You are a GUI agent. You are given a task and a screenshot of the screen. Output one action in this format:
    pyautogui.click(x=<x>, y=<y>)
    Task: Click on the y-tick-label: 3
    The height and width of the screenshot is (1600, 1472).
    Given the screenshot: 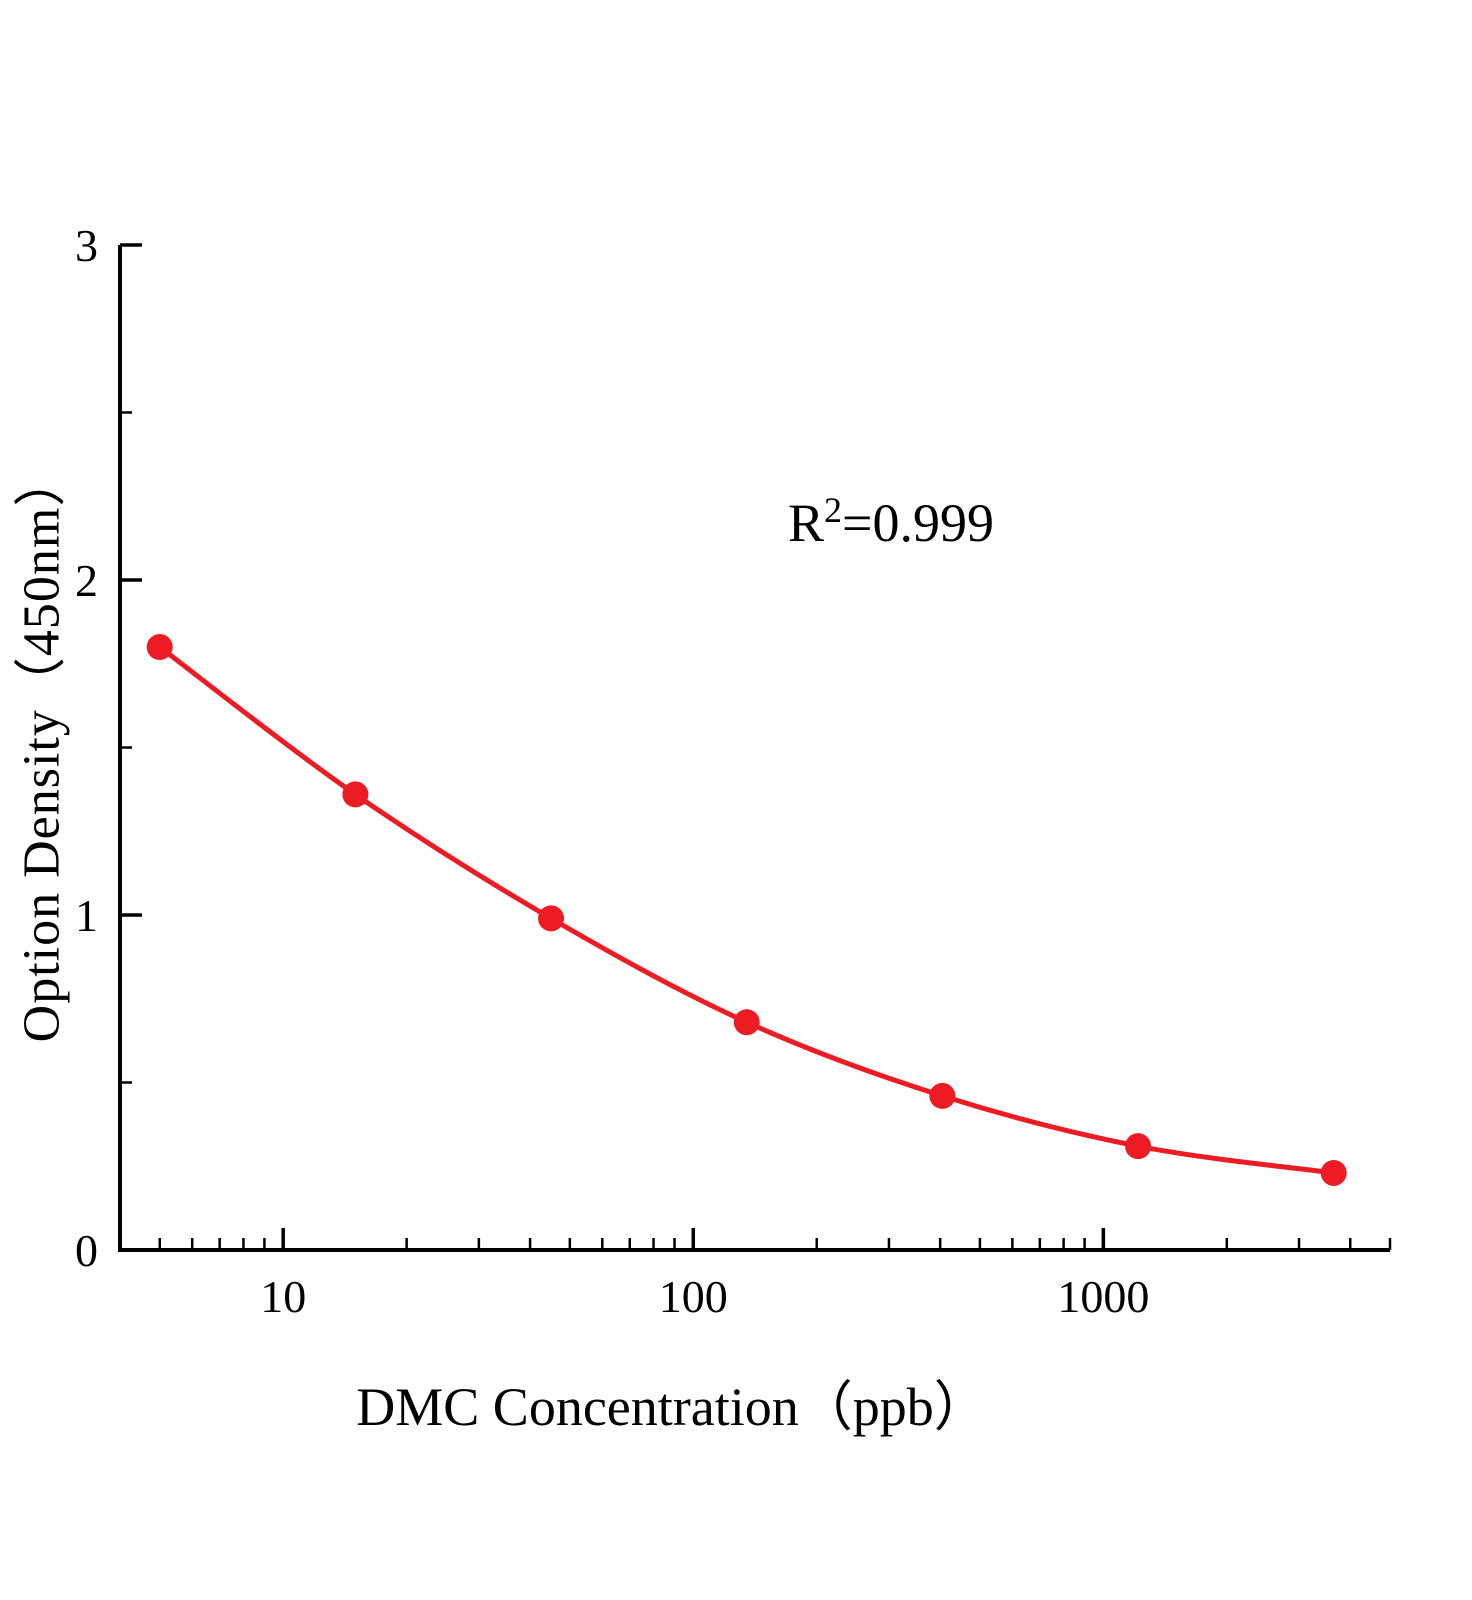 What is the action you would take?
    pyautogui.click(x=86, y=245)
    